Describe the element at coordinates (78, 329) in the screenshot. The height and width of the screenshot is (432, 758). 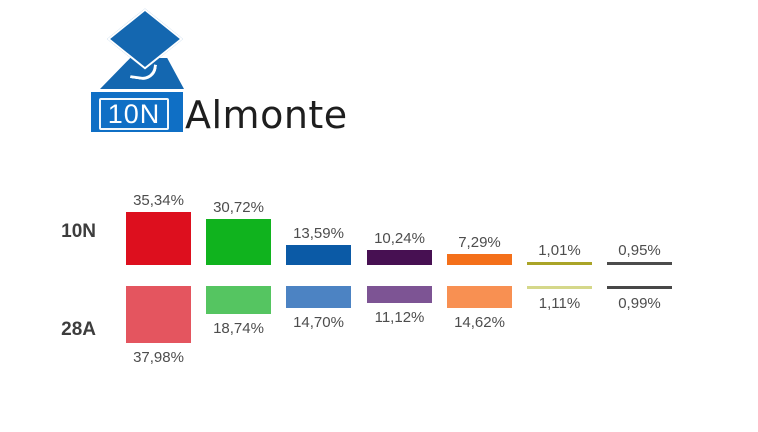
I see `row-label-28a: 28A` at that location.